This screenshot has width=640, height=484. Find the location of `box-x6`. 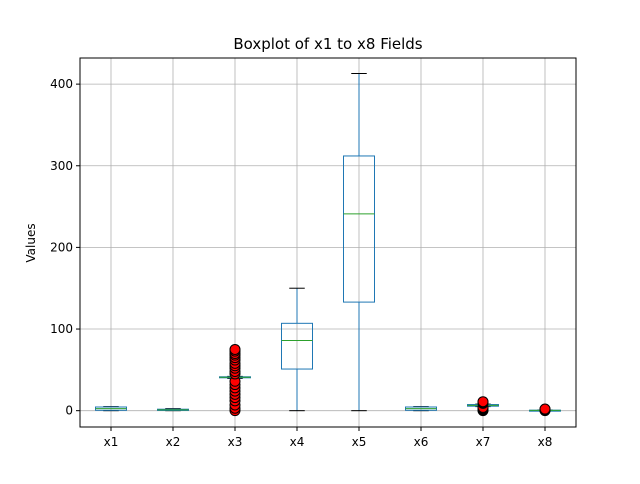

box-x6 is located at coordinates (421, 409).